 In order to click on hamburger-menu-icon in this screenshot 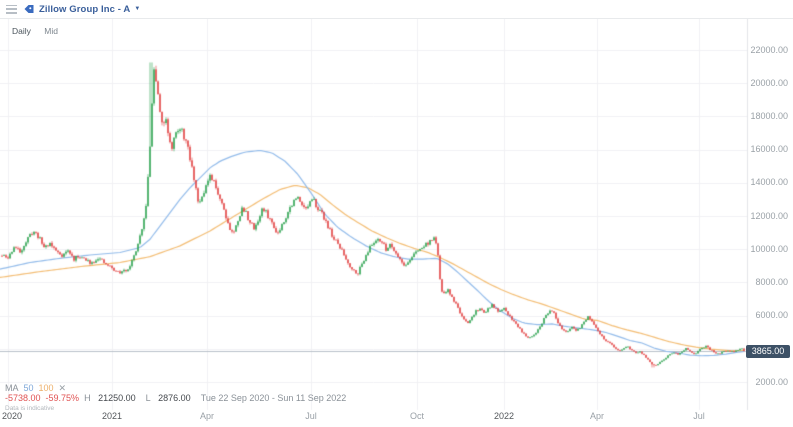, I will do `click(11, 9)`.